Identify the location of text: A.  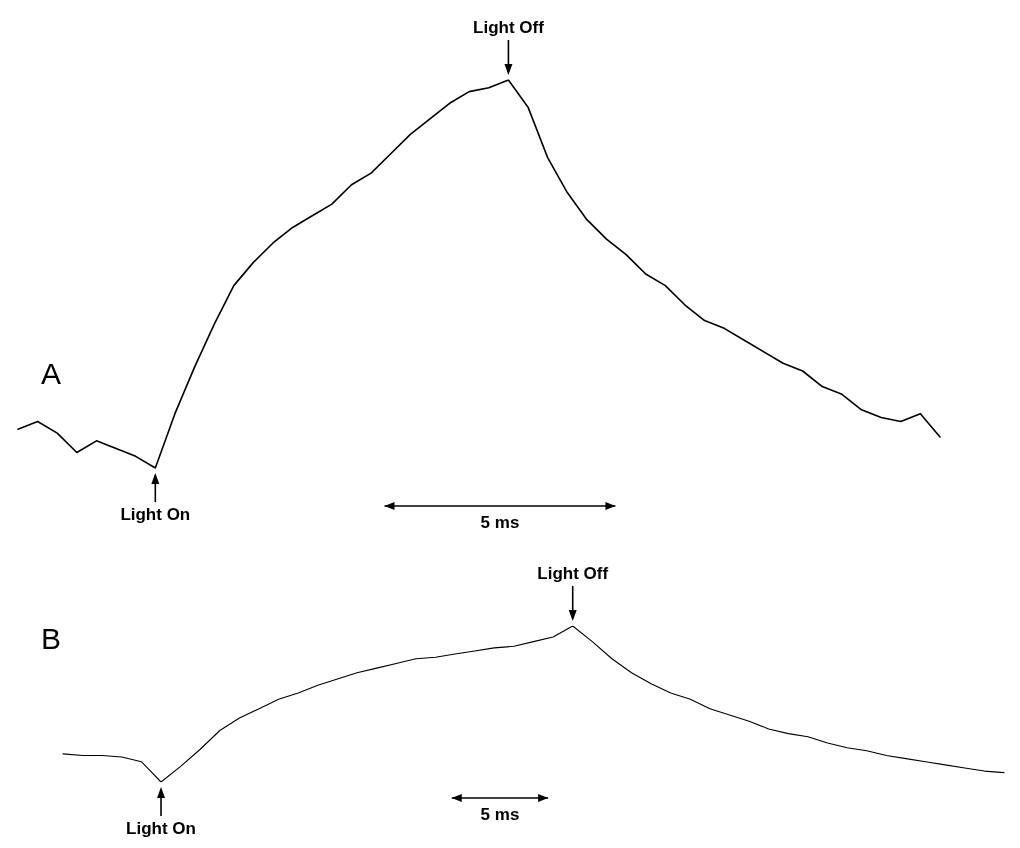
(51, 374).